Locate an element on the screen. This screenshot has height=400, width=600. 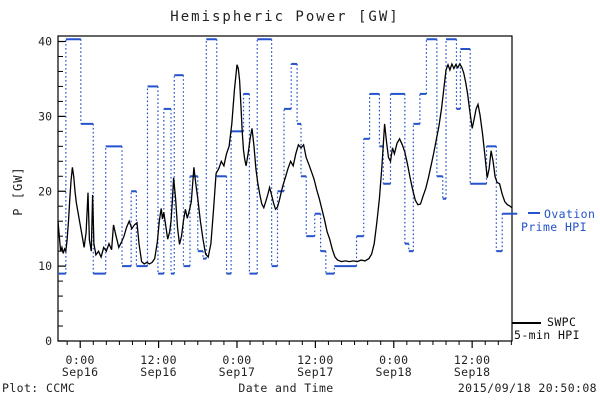
y-tick-label: 40 is located at coordinates (45, 42).